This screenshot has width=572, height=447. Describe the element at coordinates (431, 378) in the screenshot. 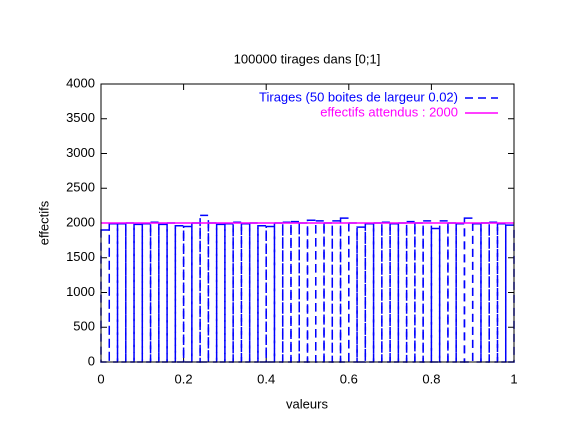

I see `x-tick-label: 0.8` at that location.